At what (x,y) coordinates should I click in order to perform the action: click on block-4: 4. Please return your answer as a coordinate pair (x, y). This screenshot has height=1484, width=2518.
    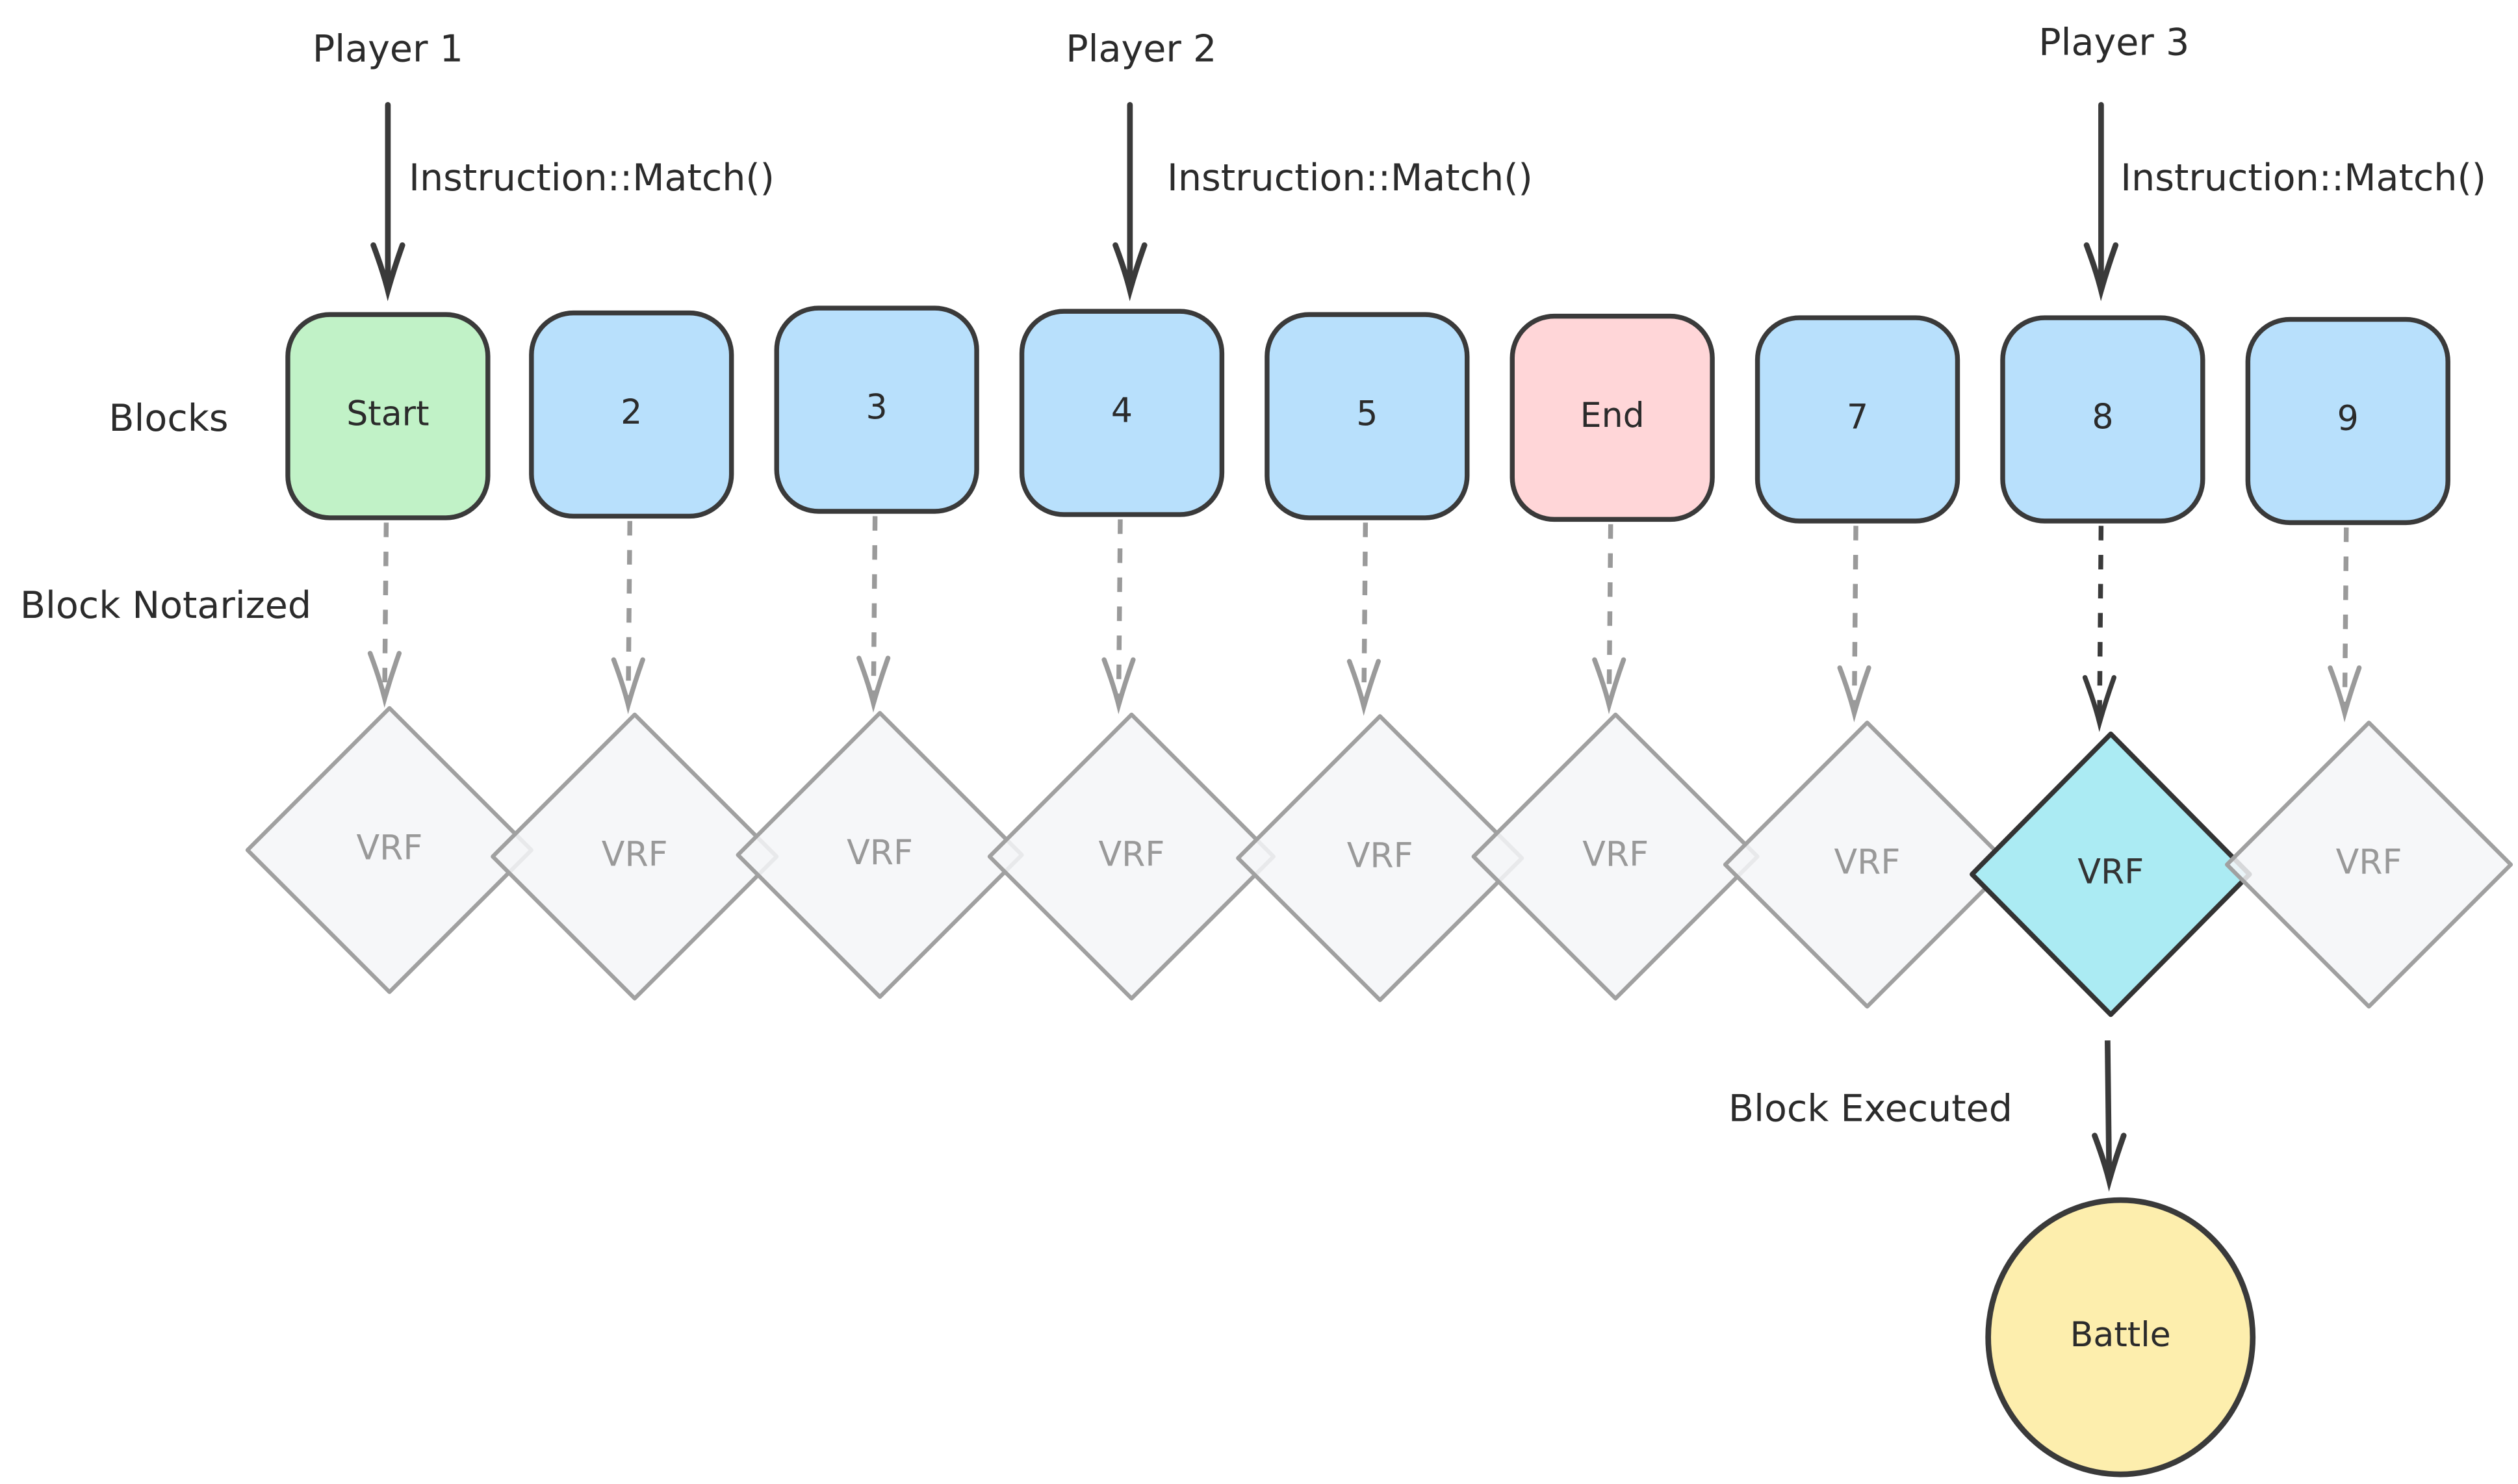
    Looking at the image, I should click on (1122, 413).